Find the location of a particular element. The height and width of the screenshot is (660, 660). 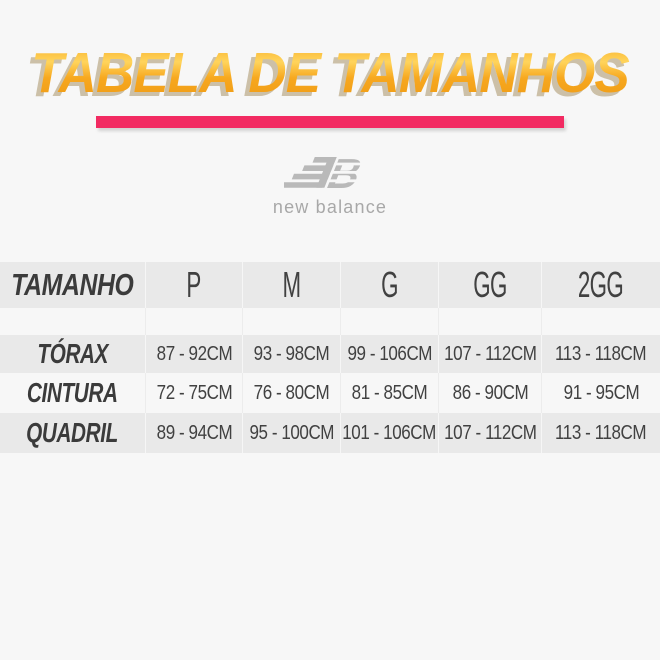

header-cell-m: M is located at coordinates (291, 285).